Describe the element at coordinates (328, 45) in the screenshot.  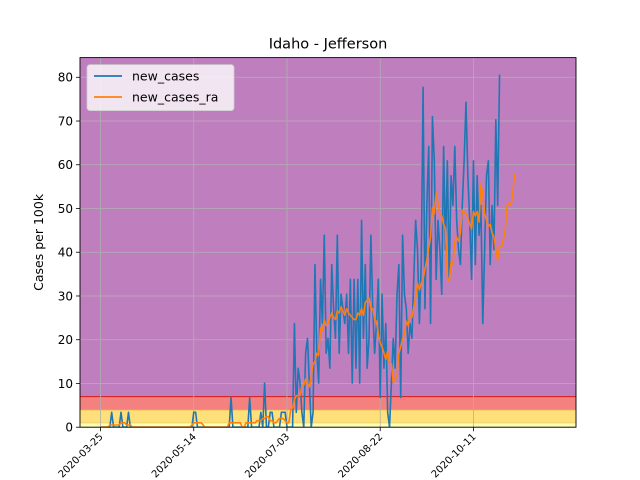
I see `chart-title: Idaho - Jefferson` at that location.